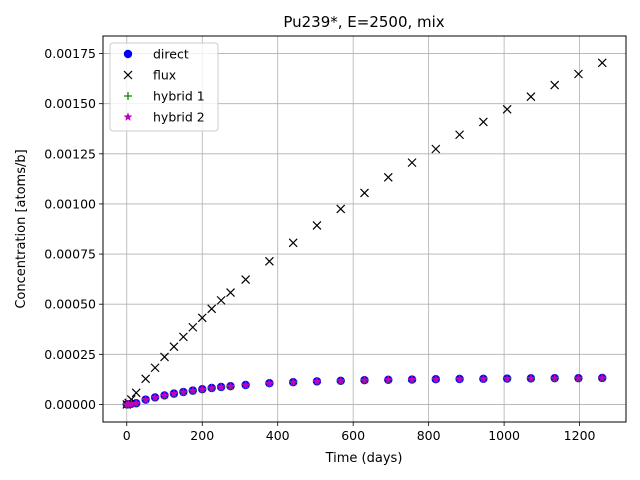  I want to click on x-axis-label: Time (days), so click(364, 458).